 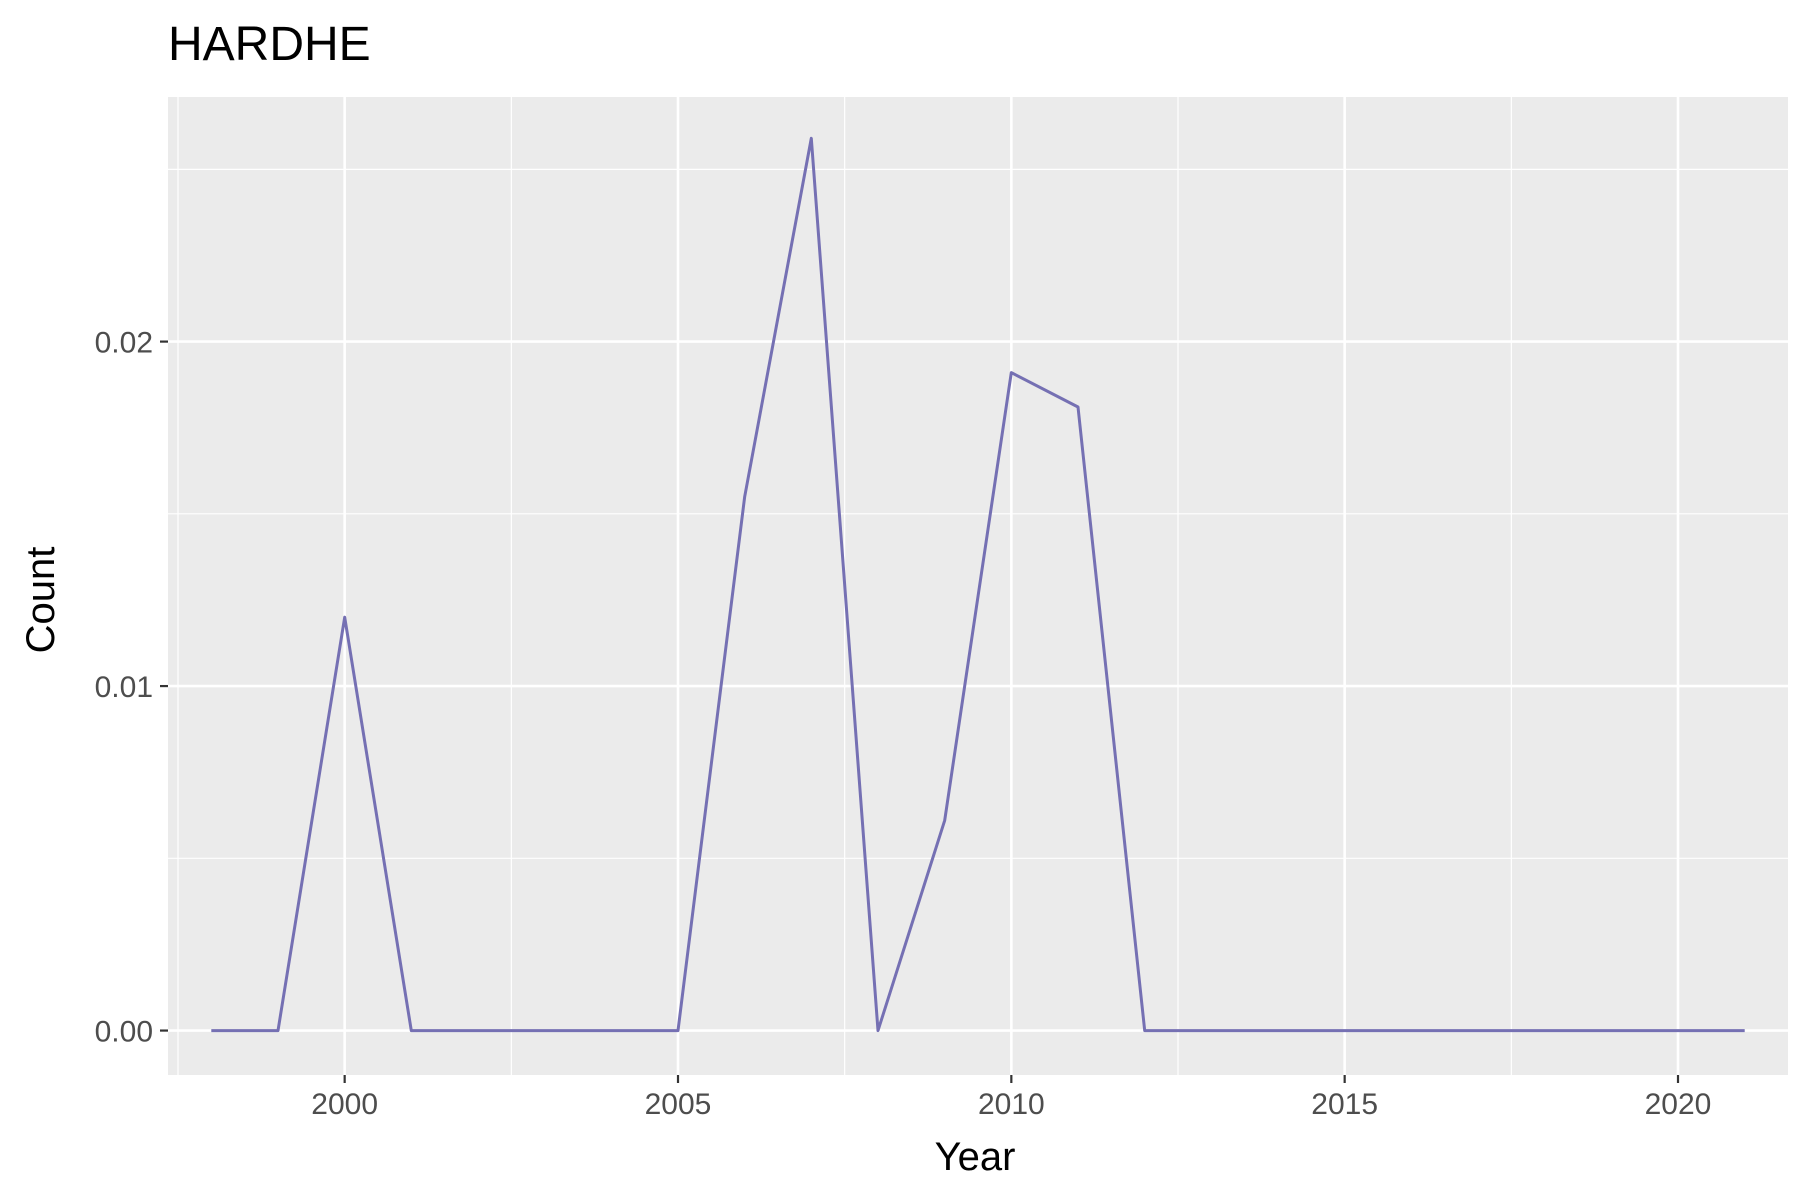 What do you see at coordinates (344, 1104) in the screenshot?
I see `x-tick-label: 2000` at bounding box center [344, 1104].